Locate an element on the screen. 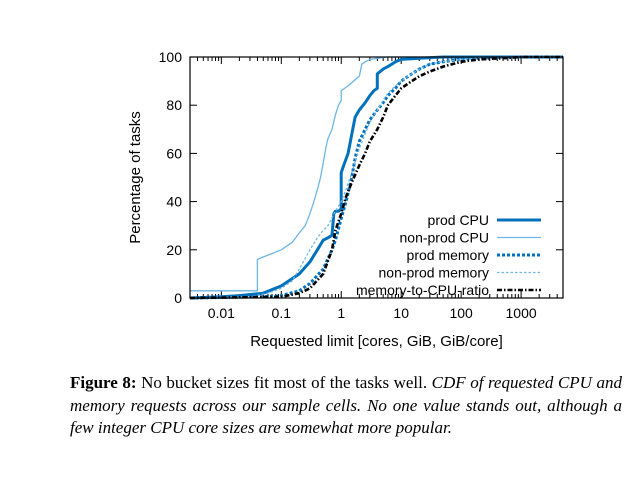  x-tick-label: 1 is located at coordinates (341, 313).